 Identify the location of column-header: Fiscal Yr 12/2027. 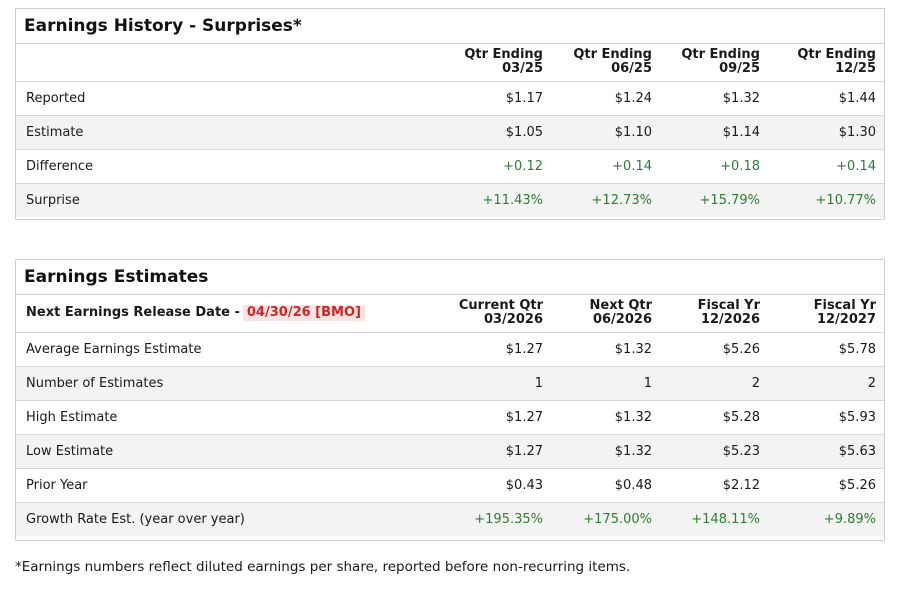
(826, 314).